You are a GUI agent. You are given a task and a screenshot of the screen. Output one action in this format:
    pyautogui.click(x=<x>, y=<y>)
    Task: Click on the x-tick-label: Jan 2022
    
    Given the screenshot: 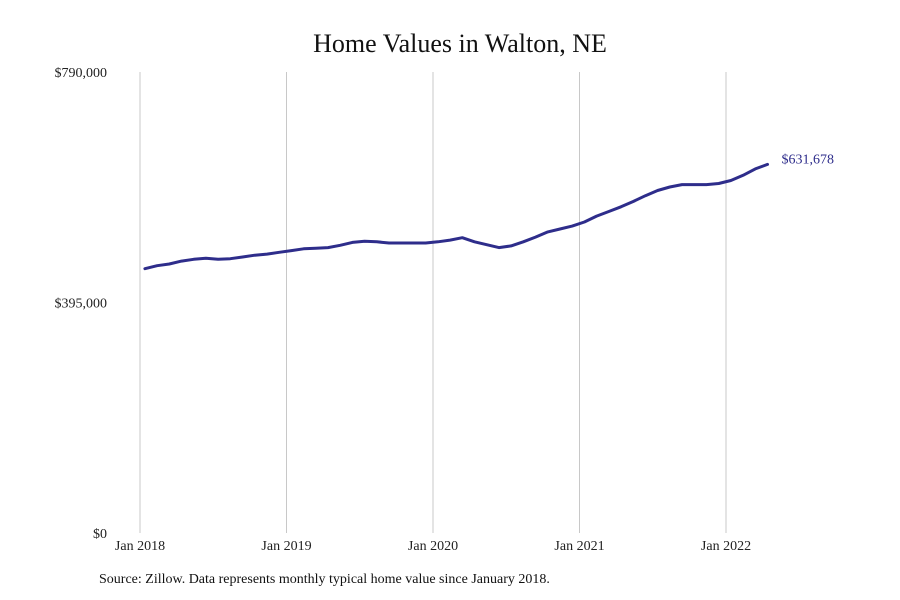 What is the action you would take?
    pyautogui.click(x=726, y=546)
    